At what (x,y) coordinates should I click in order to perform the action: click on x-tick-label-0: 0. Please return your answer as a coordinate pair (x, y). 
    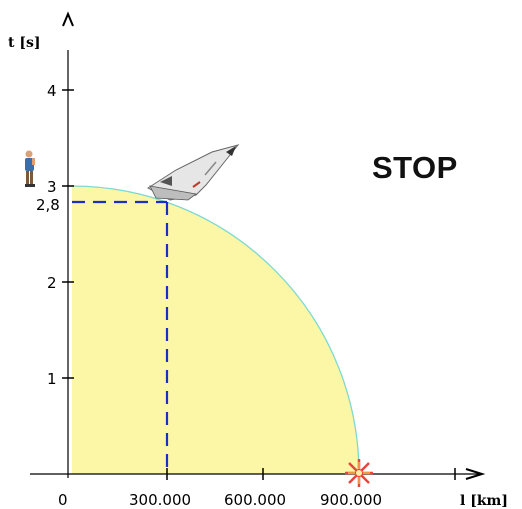
    Looking at the image, I should click on (63, 500).